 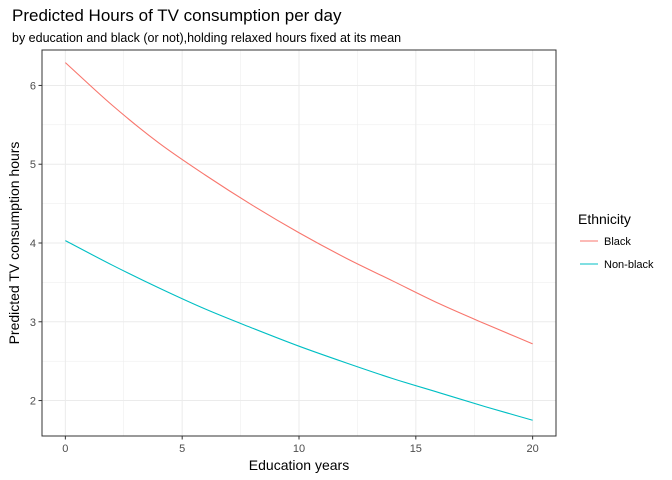 I want to click on y-tick-label: 3, so click(x=33, y=323).